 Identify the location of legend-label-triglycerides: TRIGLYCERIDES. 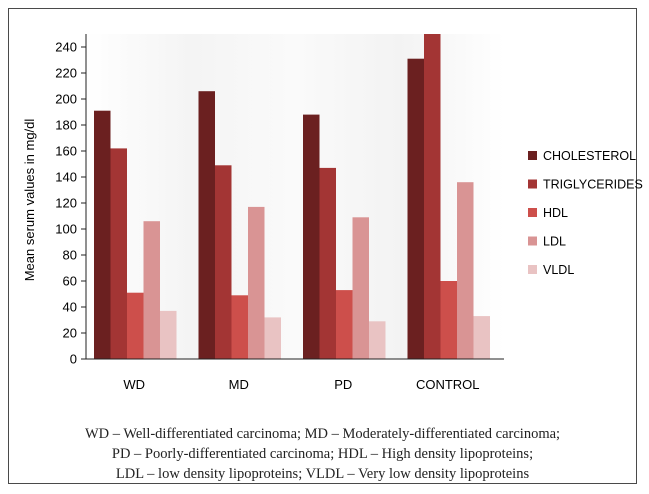
(593, 185).